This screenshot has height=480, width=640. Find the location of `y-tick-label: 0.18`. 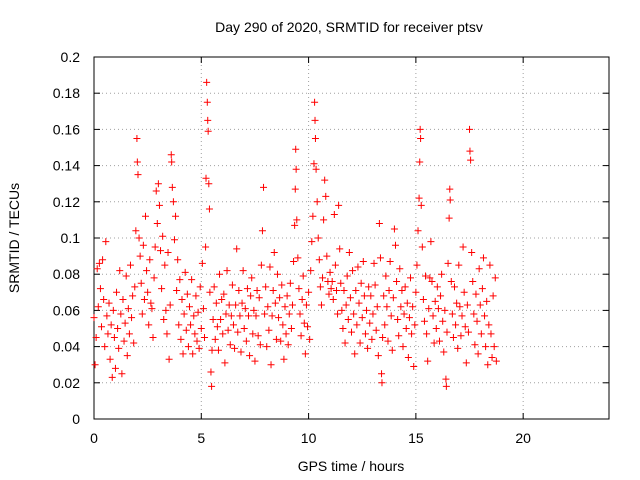

y-tick-label: 0.18 is located at coordinates (66, 93).